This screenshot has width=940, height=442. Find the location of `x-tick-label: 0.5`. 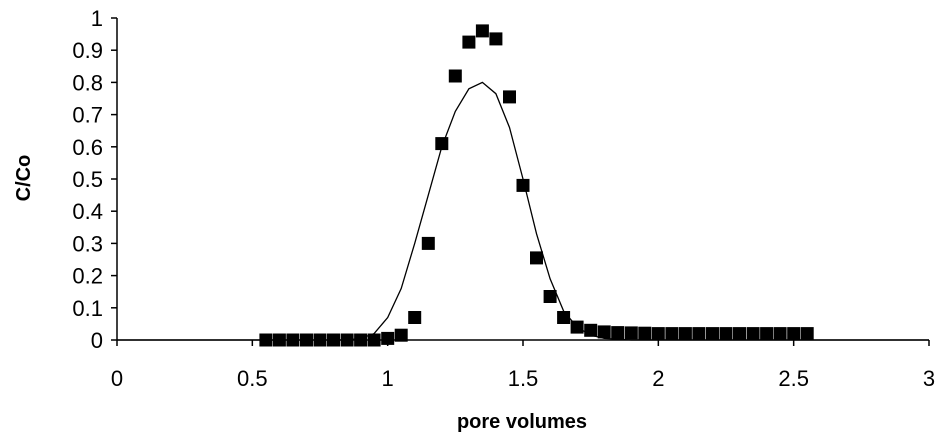

x-tick-label: 0.5 is located at coordinates (252, 378).